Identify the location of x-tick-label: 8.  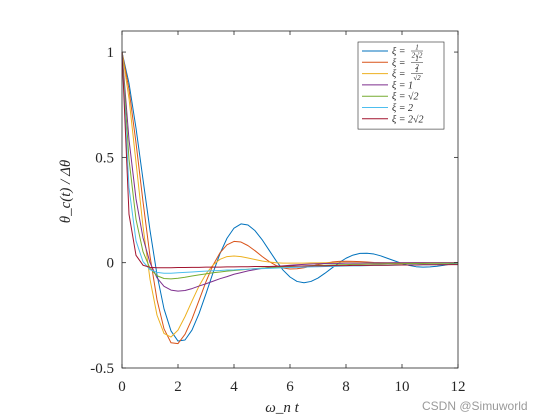
(346, 387).